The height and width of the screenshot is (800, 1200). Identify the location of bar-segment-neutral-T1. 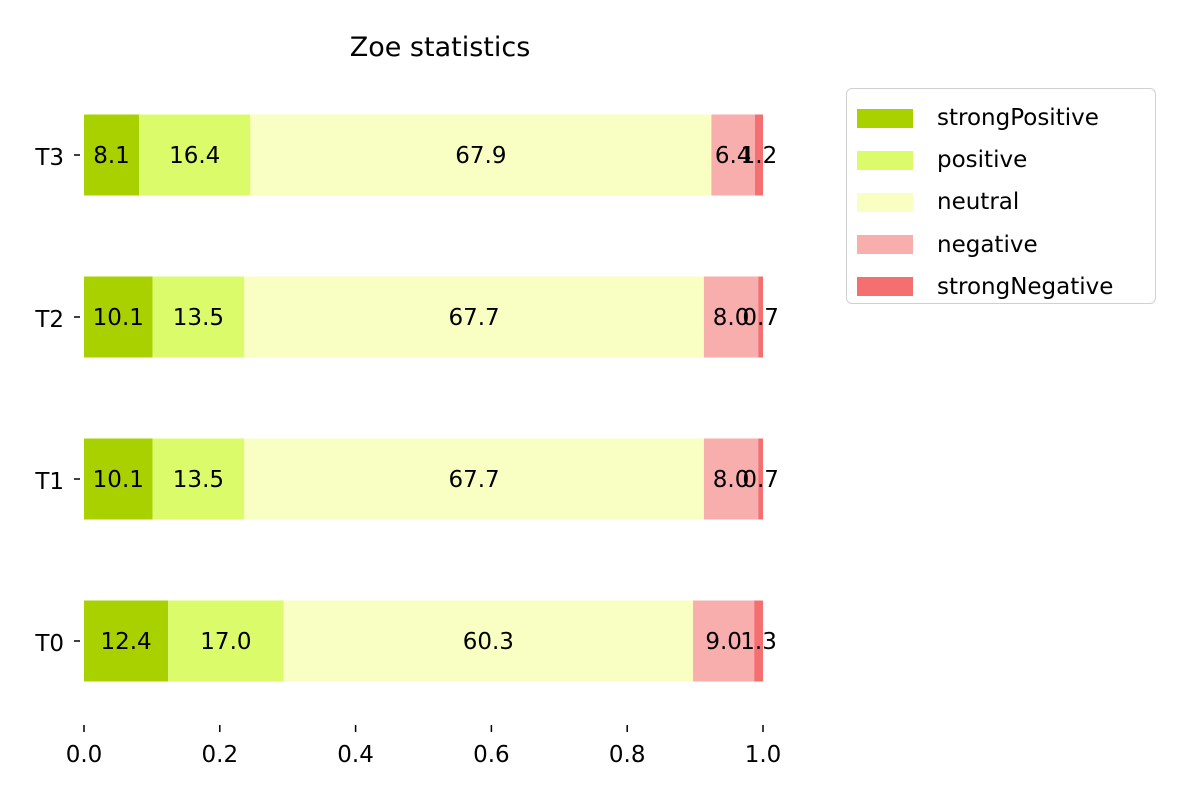
(474, 479).